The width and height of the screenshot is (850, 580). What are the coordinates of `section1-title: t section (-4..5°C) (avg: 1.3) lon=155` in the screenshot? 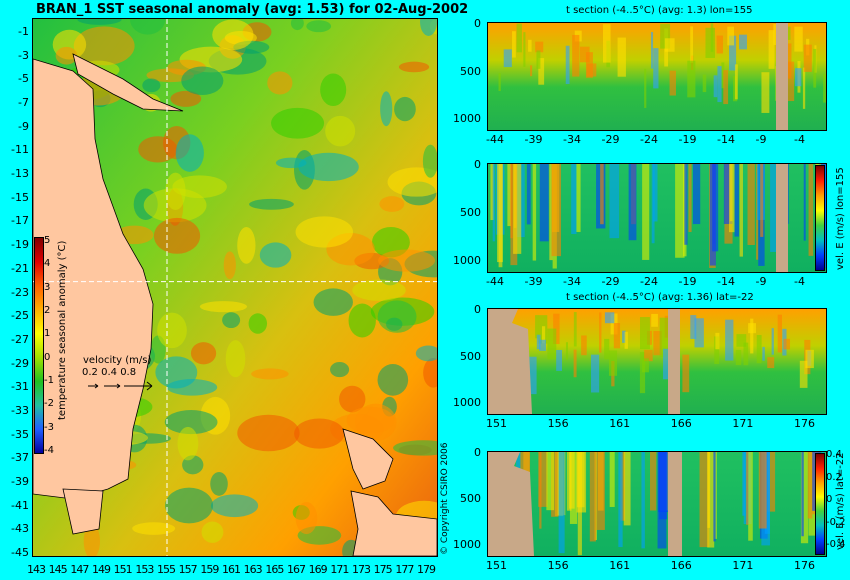 It's located at (659, 10).